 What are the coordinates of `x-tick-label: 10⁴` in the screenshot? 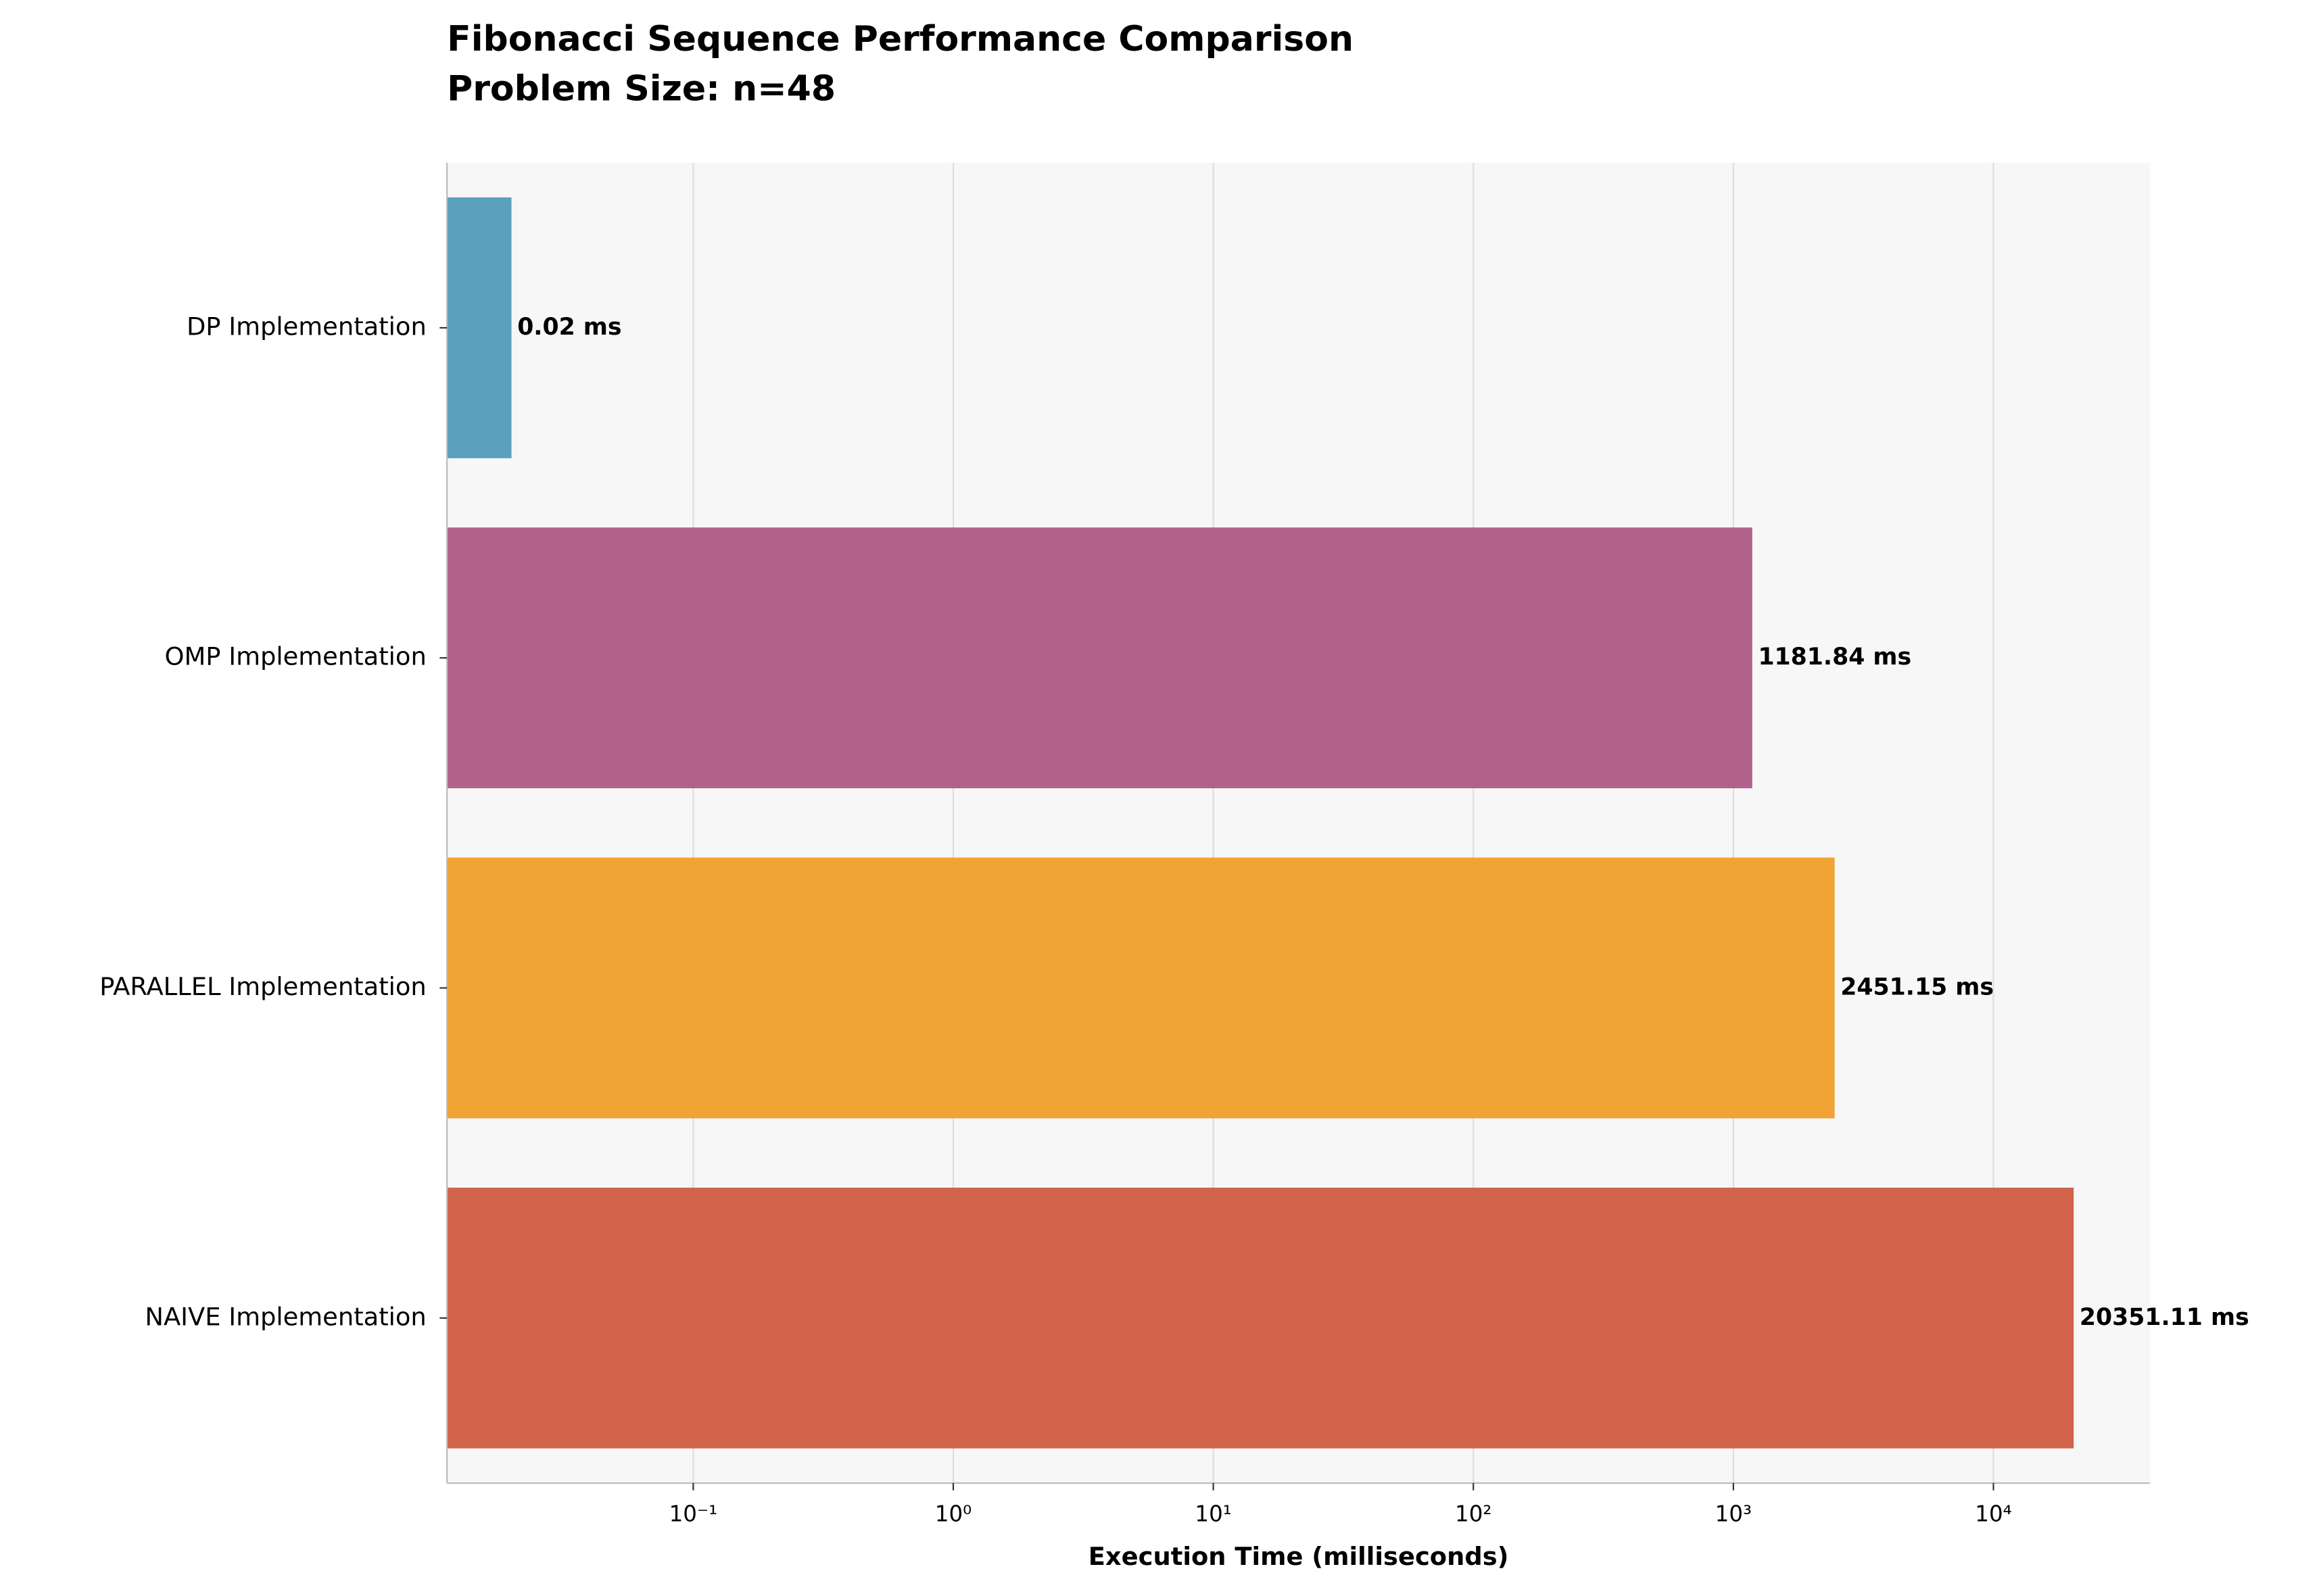 It's located at (1993, 1514).